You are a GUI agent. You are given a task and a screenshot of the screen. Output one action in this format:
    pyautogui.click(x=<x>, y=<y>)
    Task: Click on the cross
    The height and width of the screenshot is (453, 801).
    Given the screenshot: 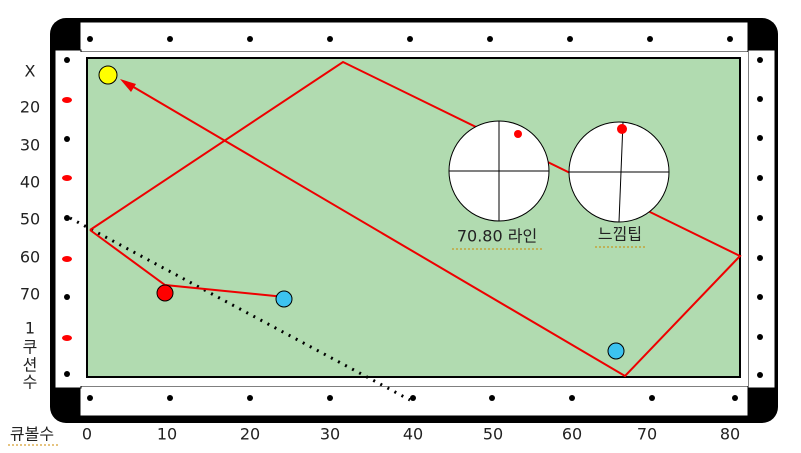 What is the action you would take?
    pyautogui.click(x=621, y=172)
    